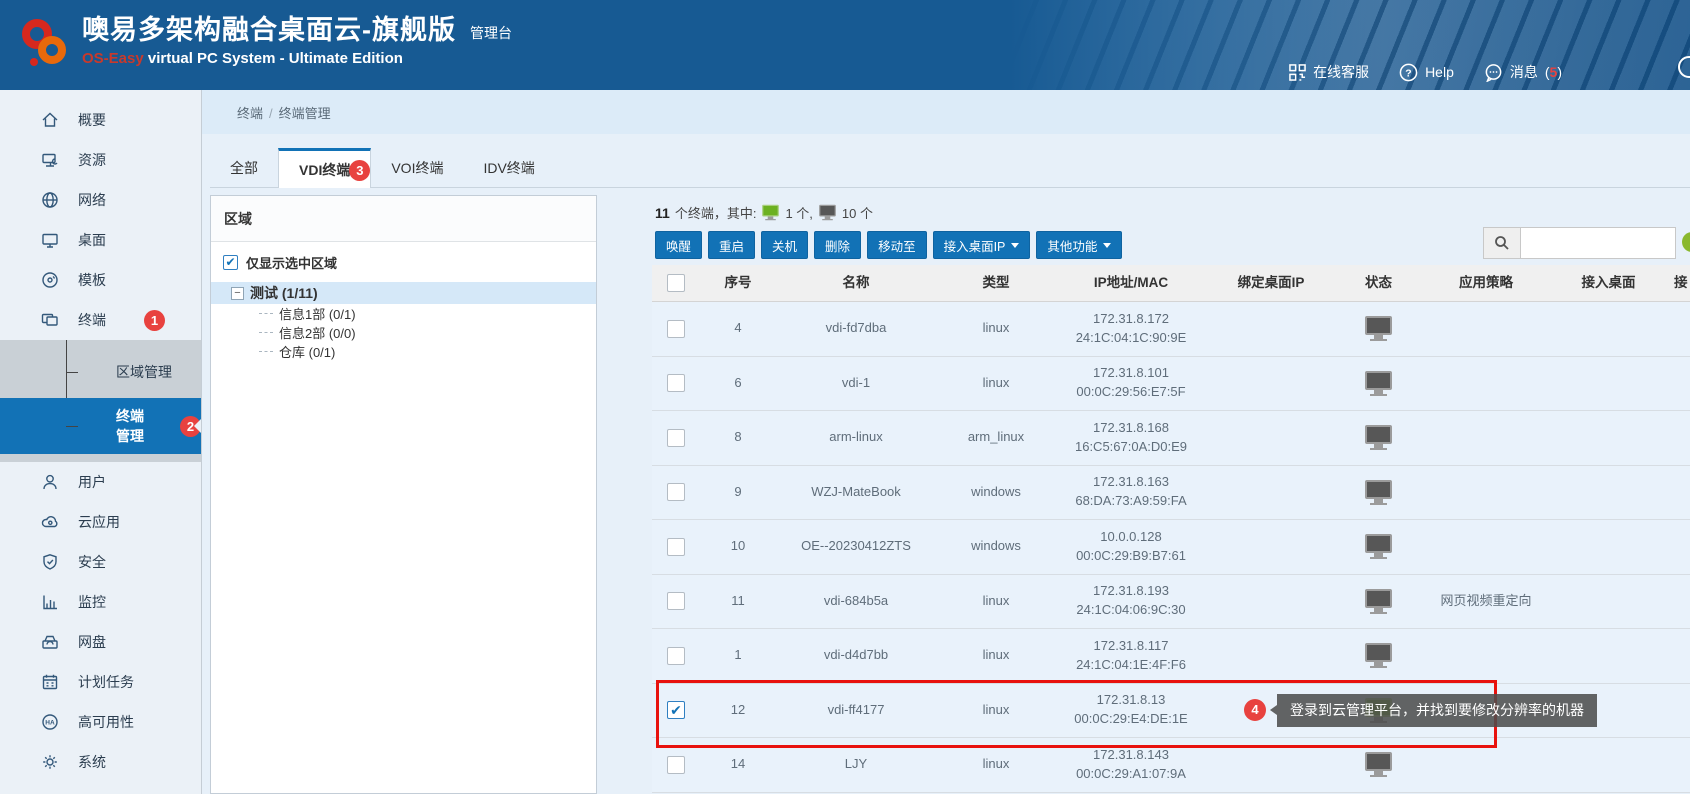 This screenshot has height=794, width=1690. Describe the element at coordinates (100, 788) in the screenshot. I see `sidebar-item-help: ? 帮助` at that location.